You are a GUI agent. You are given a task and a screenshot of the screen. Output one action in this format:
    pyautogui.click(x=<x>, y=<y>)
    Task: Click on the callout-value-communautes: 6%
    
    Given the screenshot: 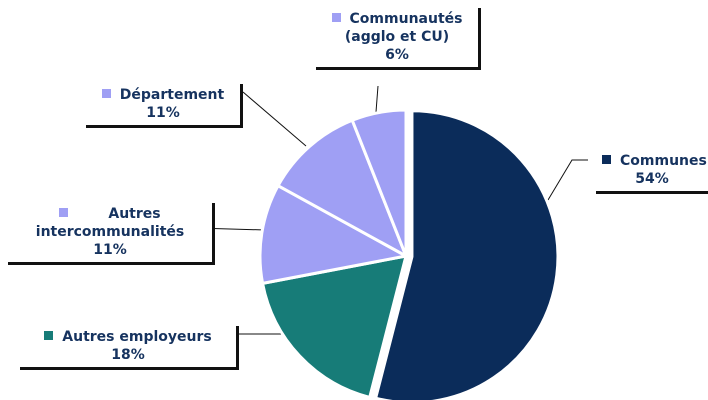 What is the action you would take?
    pyautogui.click(x=397, y=55)
    